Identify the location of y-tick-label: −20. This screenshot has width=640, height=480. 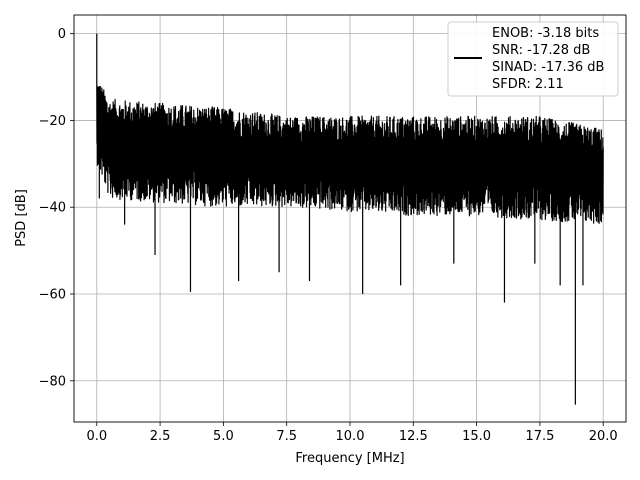
(52, 121).